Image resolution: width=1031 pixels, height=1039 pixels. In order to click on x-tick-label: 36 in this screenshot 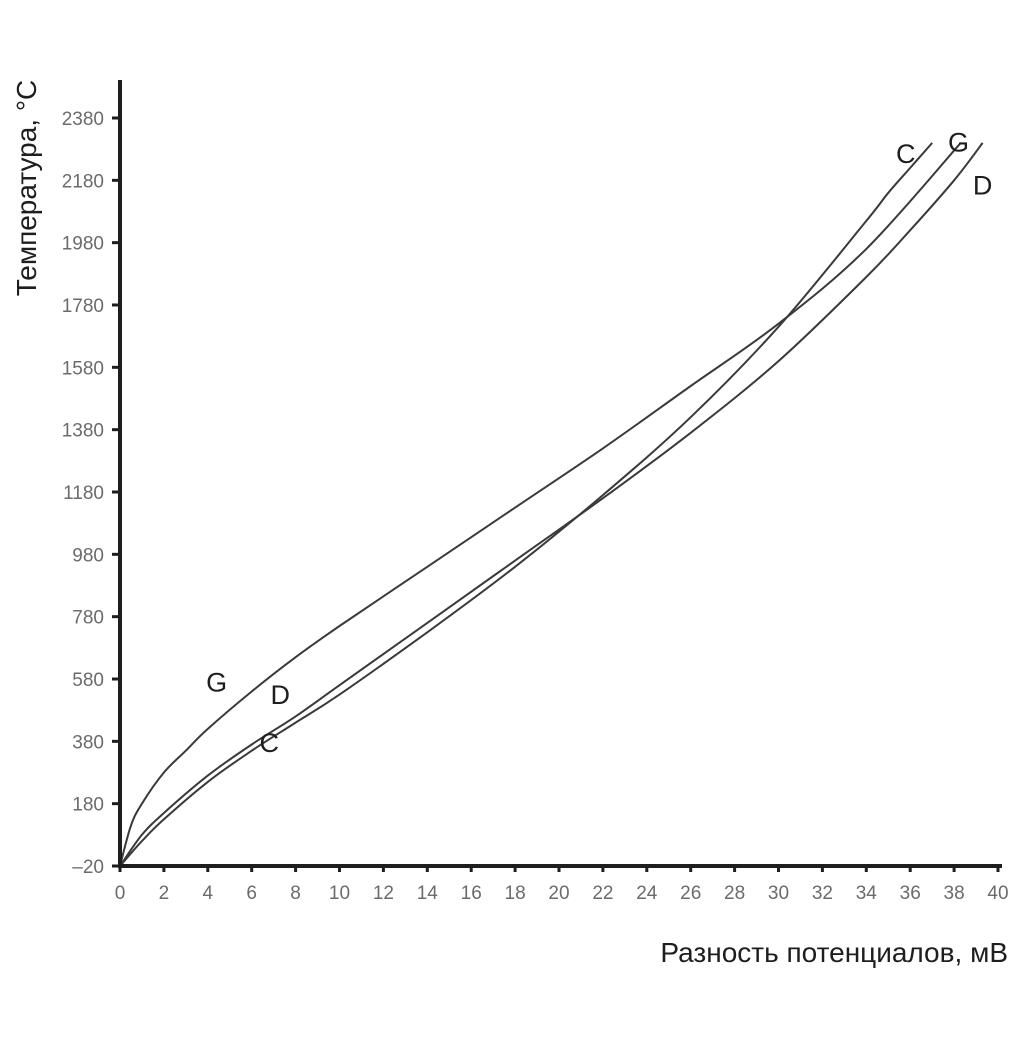, I will do `click(910, 893)`.